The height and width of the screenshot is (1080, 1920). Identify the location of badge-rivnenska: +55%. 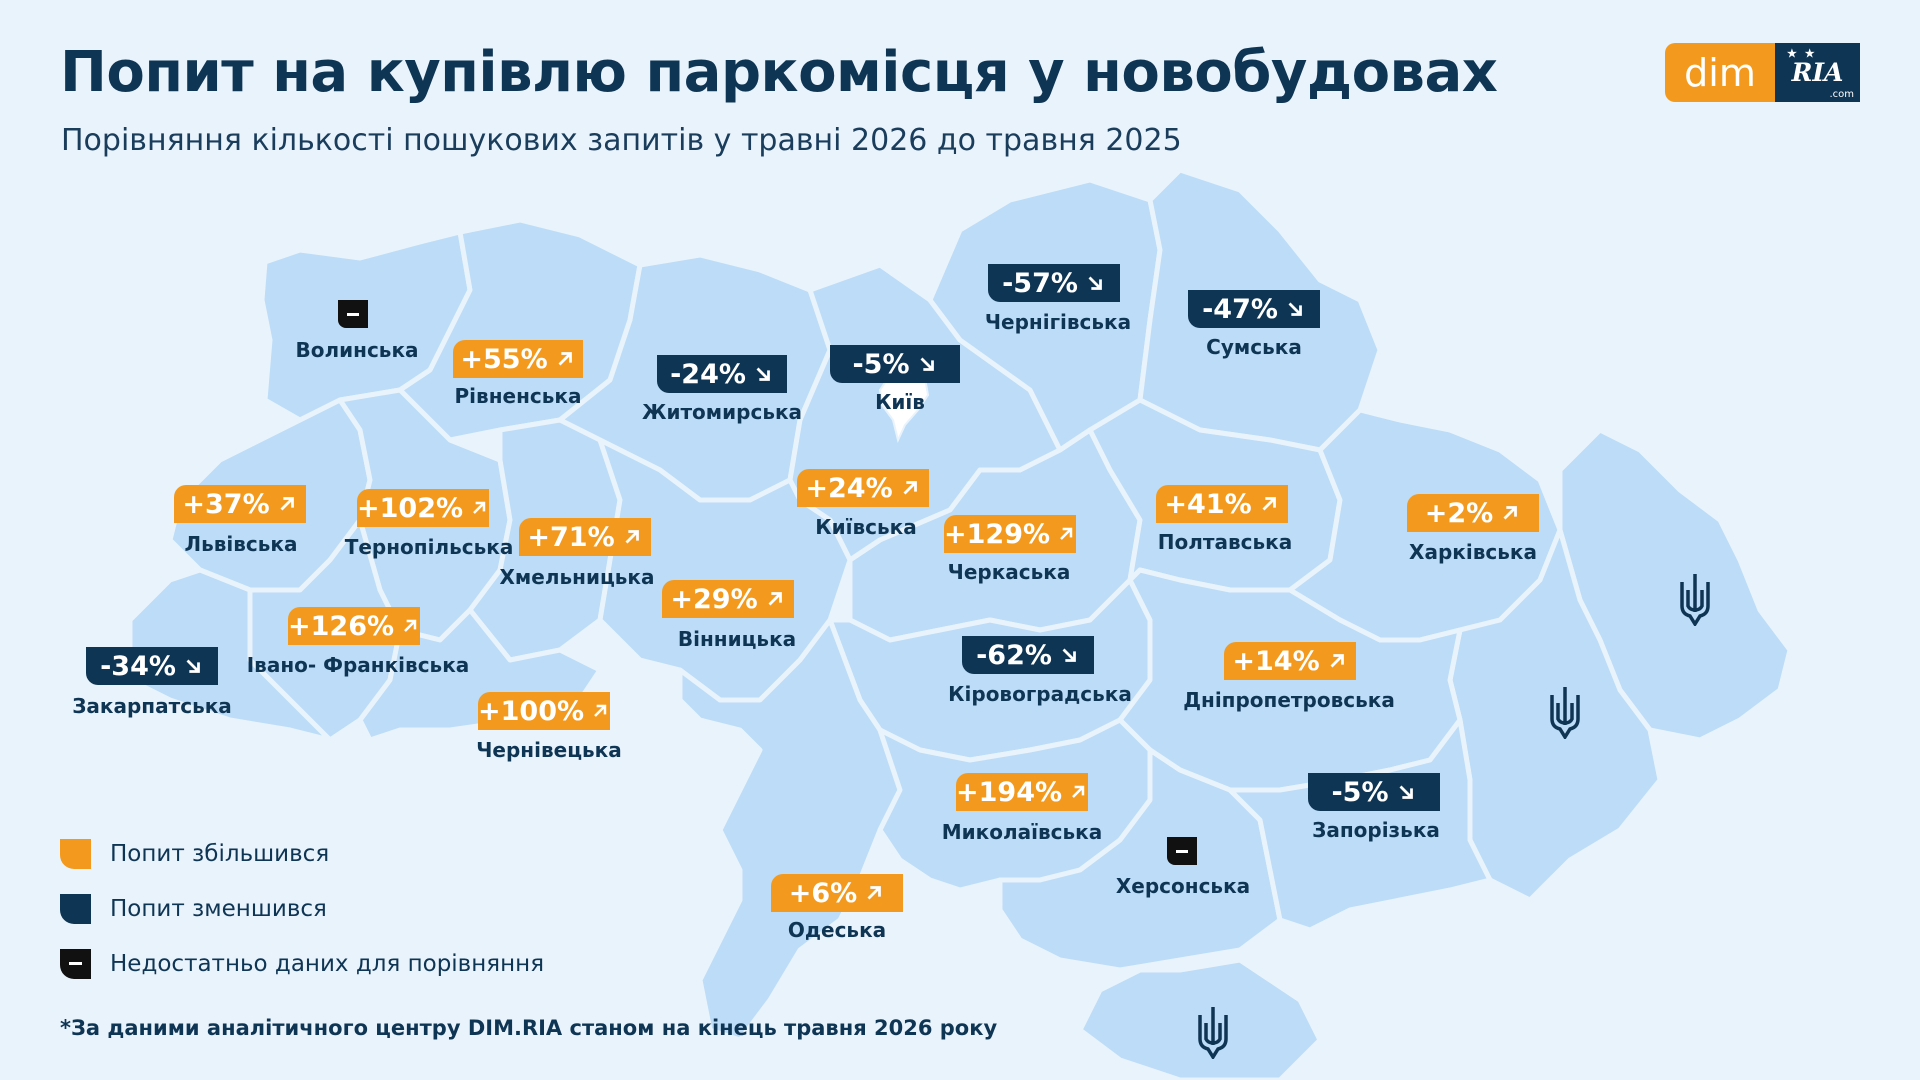
(518, 359).